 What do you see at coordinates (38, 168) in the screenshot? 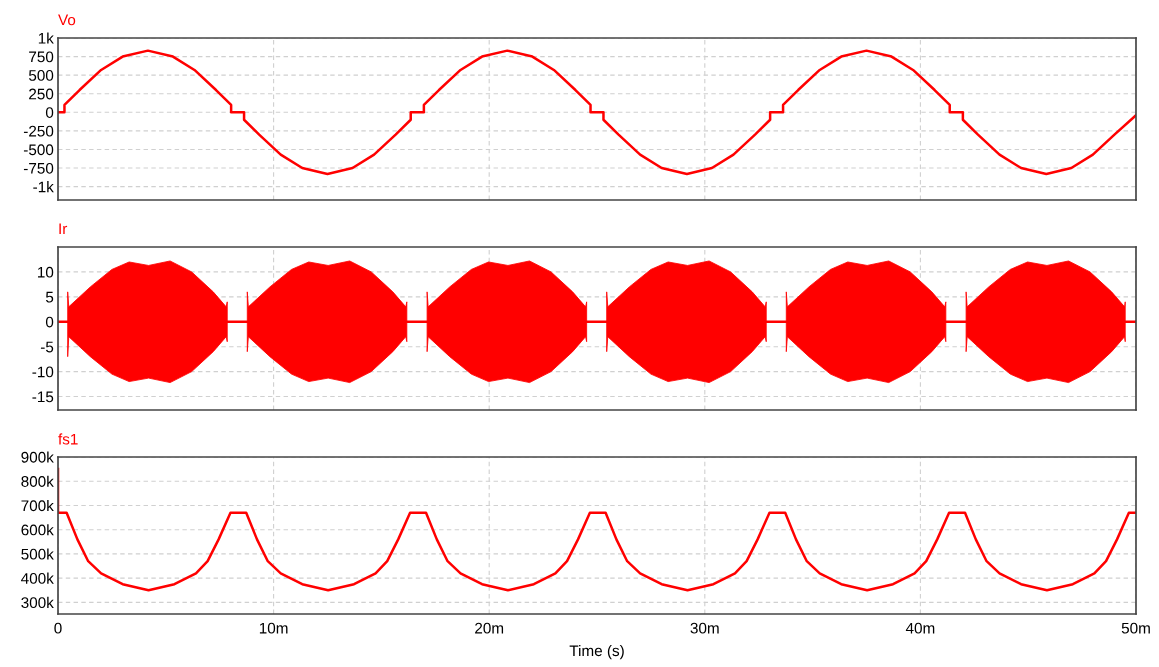
I see `y-tick-label: -750` at bounding box center [38, 168].